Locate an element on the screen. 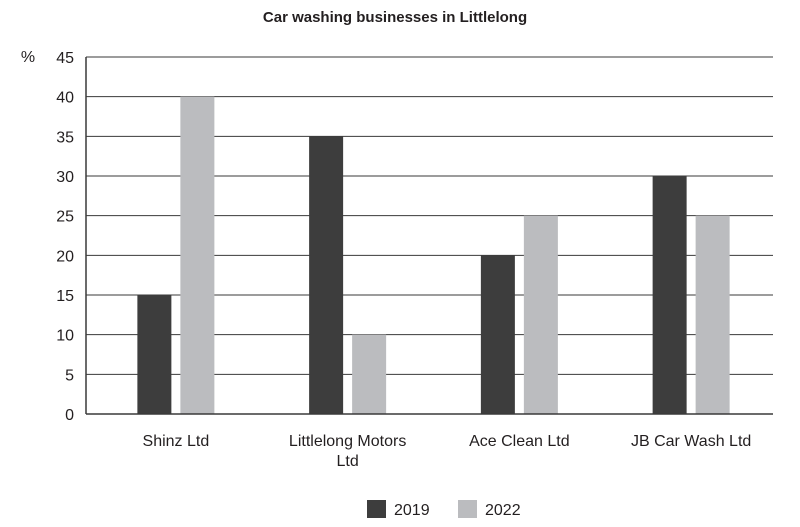 Image resolution: width=800 pixels, height=527 pixels. legend-label-2022: 2022 is located at coordinates (503, 510).